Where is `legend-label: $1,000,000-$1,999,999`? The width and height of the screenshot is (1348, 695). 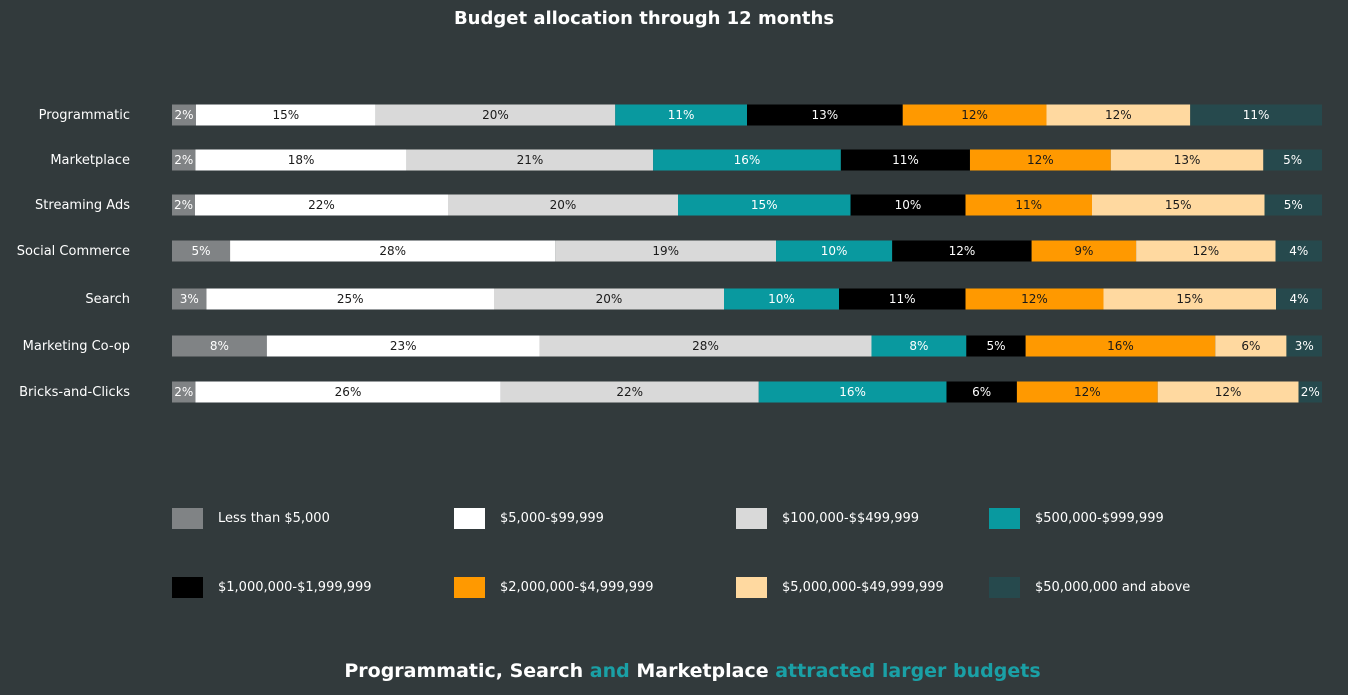
legend-label: $1,000,000-$1,999,999 is located at coordinates (295, 587).